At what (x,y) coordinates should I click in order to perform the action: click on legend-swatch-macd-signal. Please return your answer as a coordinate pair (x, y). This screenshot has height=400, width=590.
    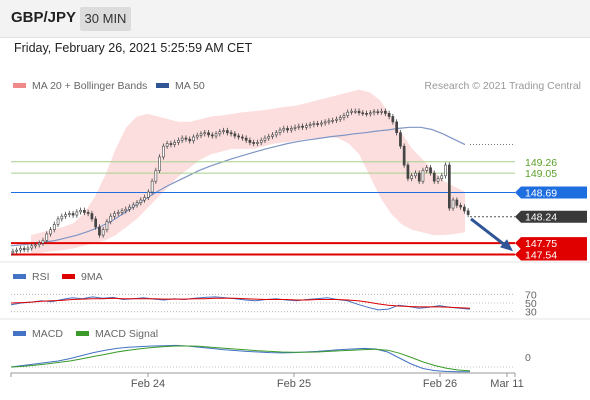
    Looking at the image, I should click on (82, 333).